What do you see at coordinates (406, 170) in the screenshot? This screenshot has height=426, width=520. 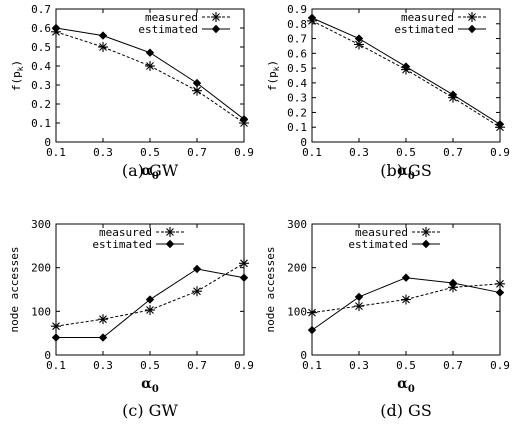 I see `panel-caption: (b) GS` at bounding box center [406, 170].